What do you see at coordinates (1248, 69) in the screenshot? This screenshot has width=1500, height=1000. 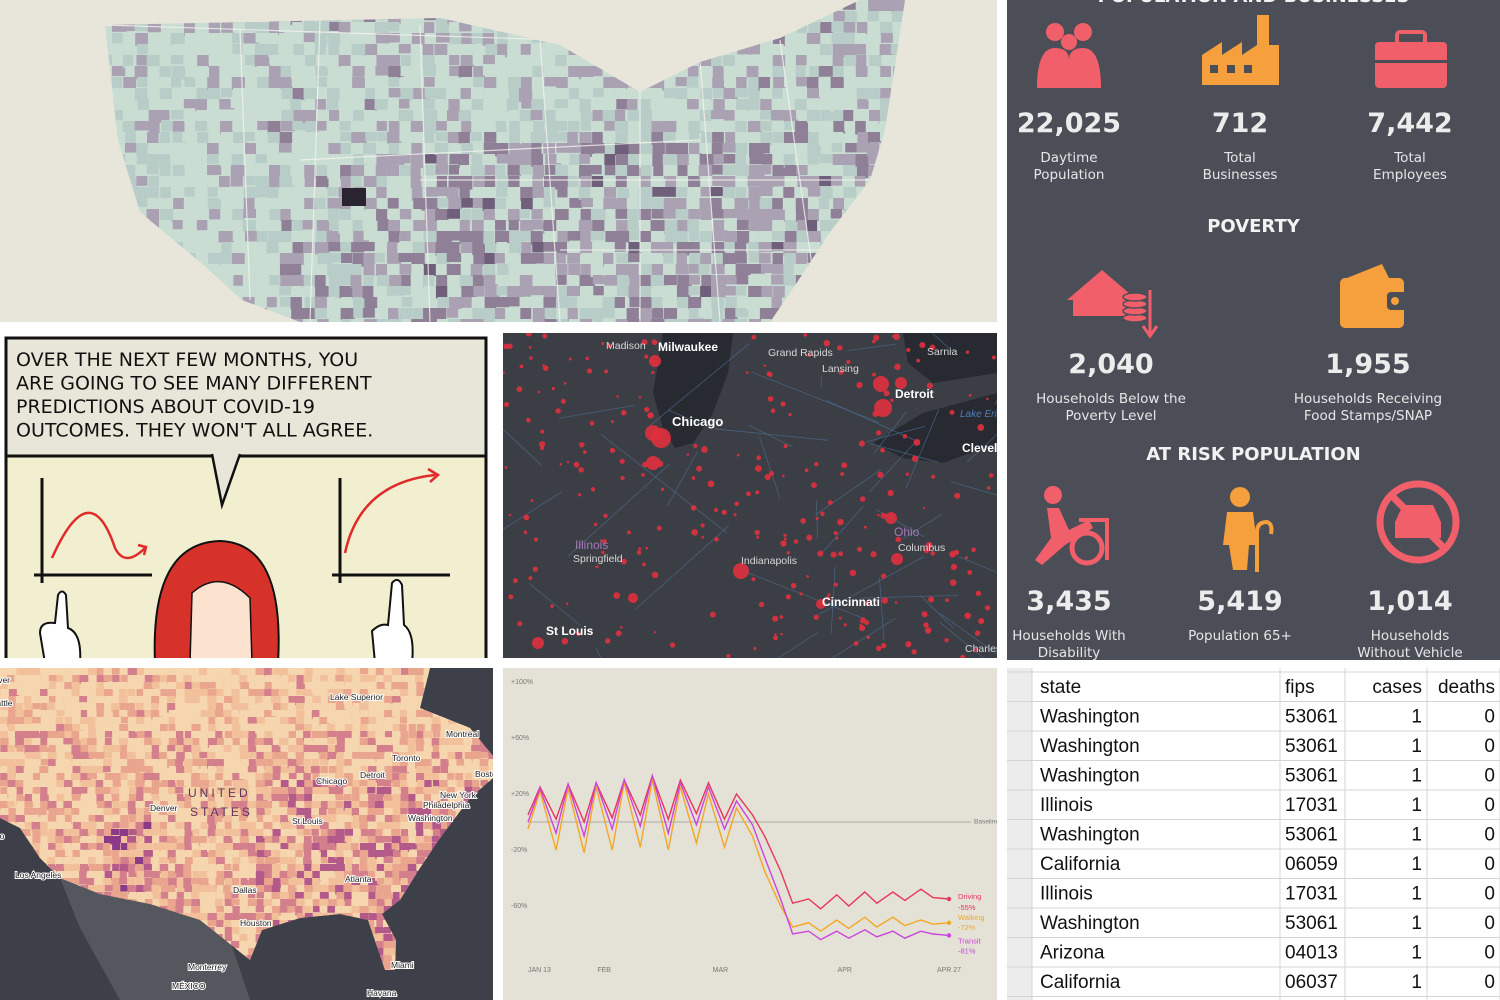 I see `icon-part` at bounding box center [1248, 69].